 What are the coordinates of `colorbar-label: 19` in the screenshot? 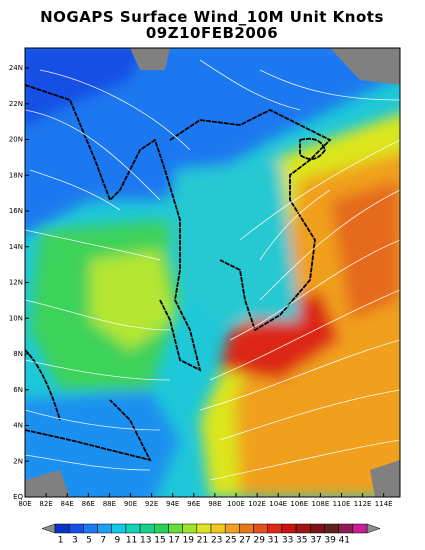 It's located at (189, 541).